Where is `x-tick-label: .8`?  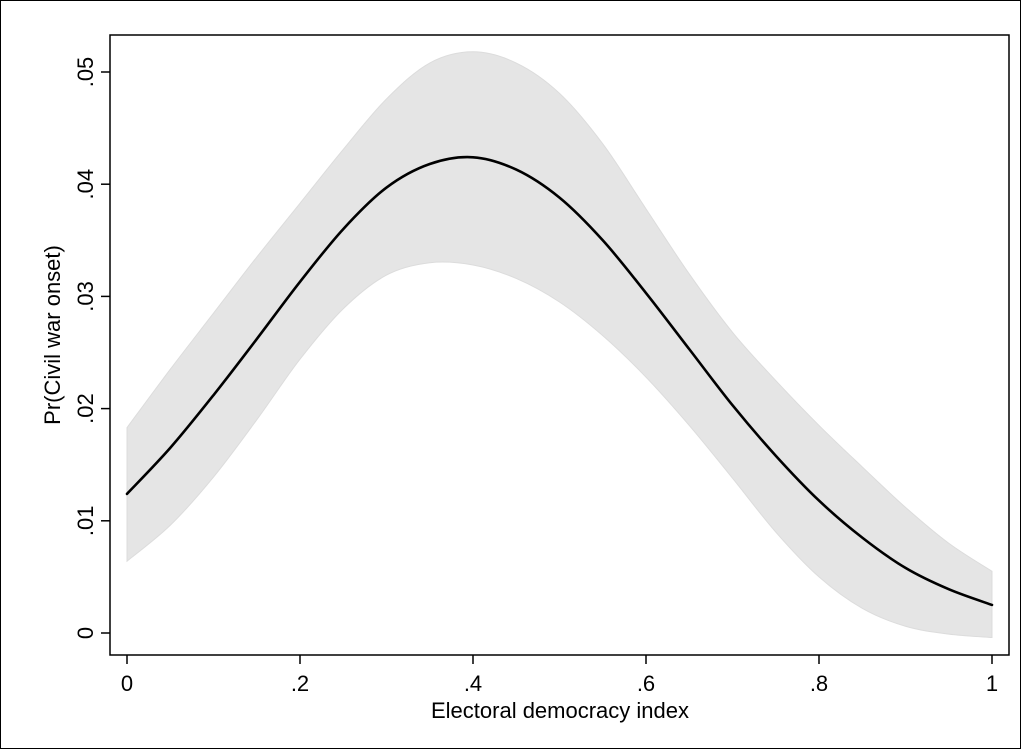 x-tick-label: .8 is located at coordinates (819, 683).